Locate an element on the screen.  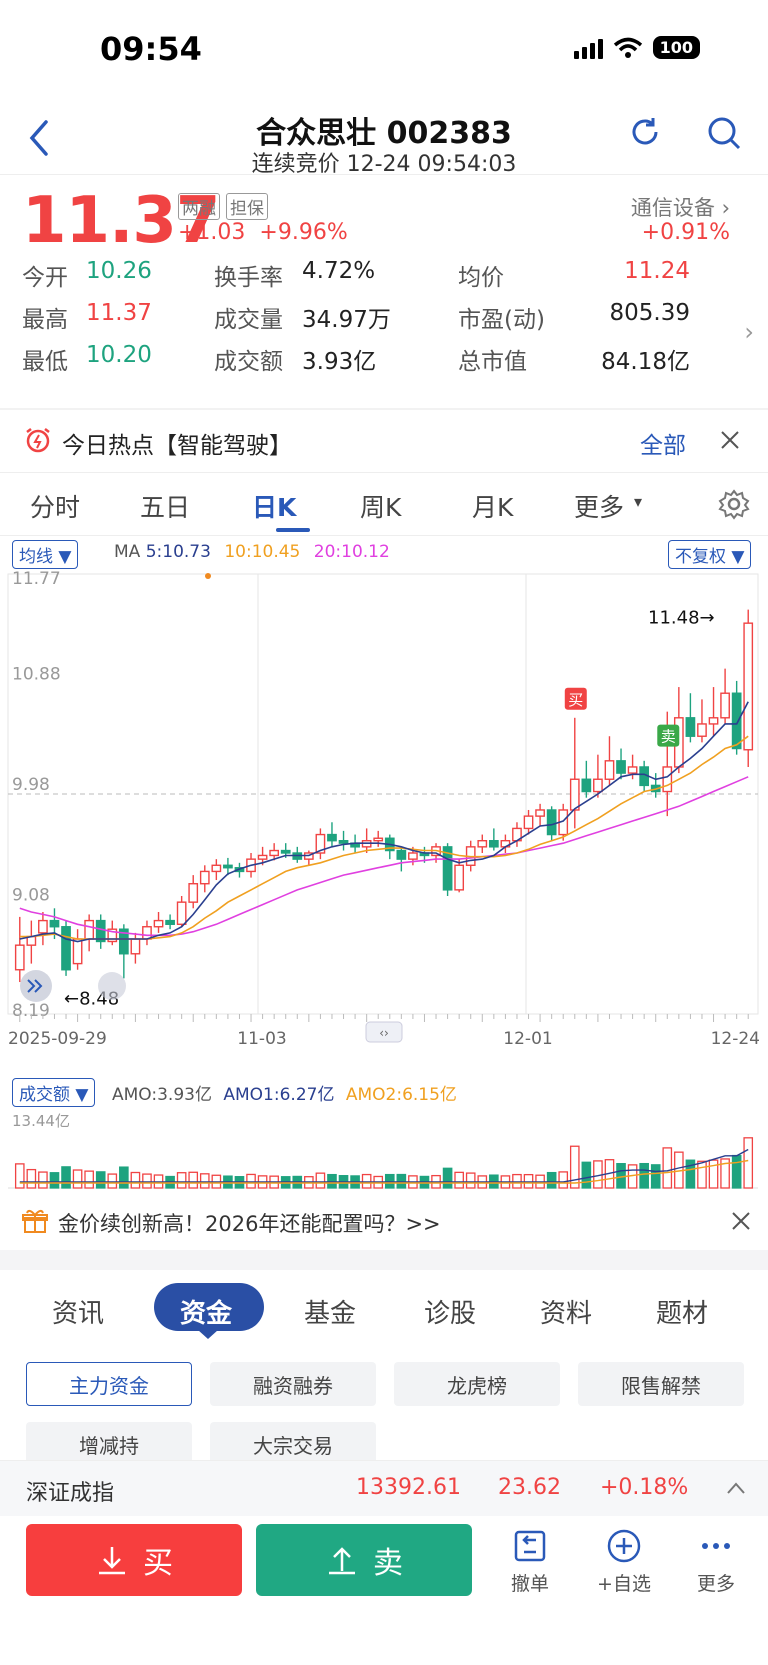
cancel-order-button: 撤单 is located at coordinates (530, 1562).